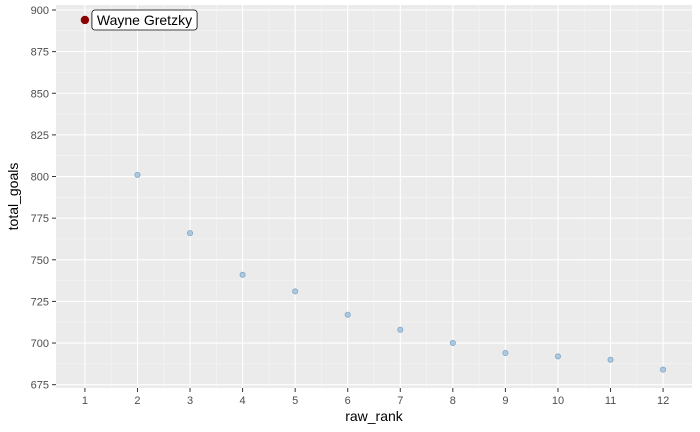 The height and width of the screenshot is (432, 700). I want to click on x-tick-label: 1, so click(85, 401).